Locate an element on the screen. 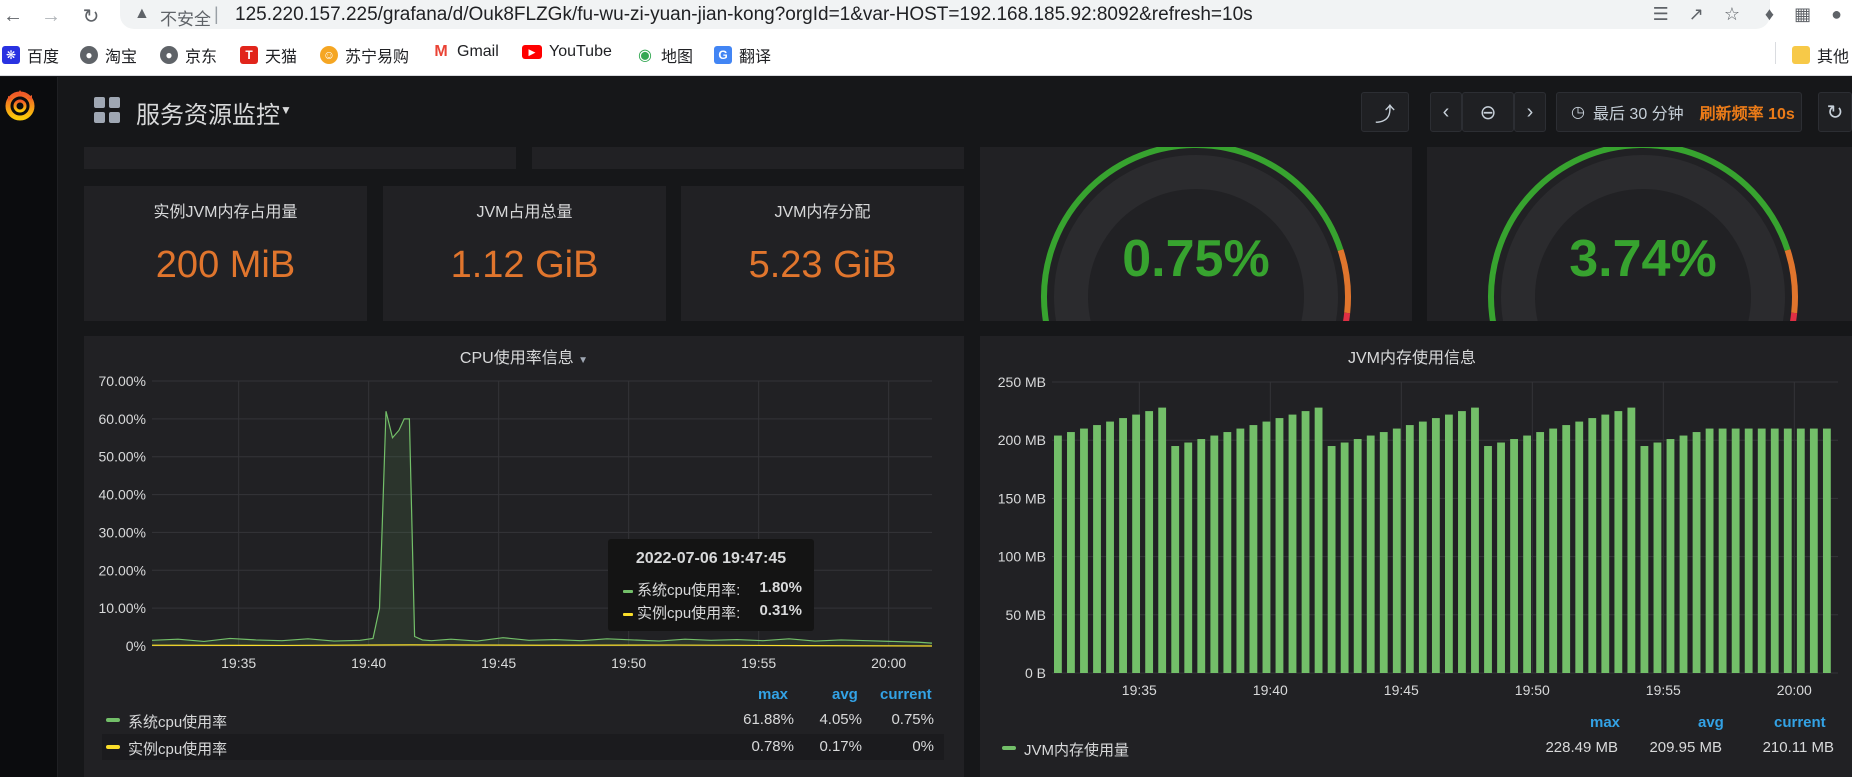 Image resolution: width=1852 pixels, height=777 pixels. stat-panel-instance-jvm: 实例JVM内存占用量 200 MiB is located at coordinates (225, 253).